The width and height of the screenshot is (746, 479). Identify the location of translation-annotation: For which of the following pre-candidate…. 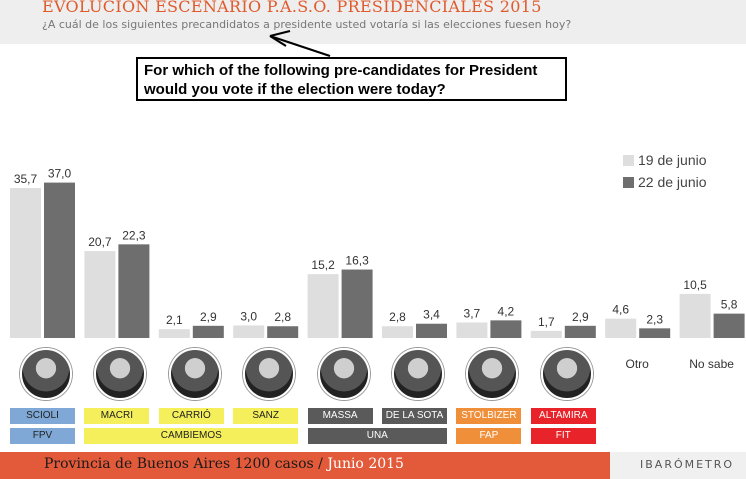
(351, 79).